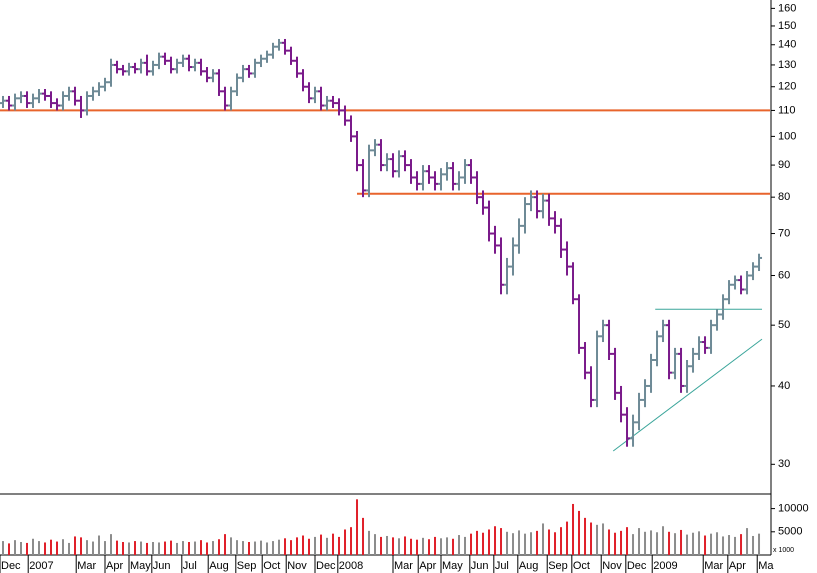 The height and width of the screenshot is (573, 817). Describe the element at coordinates (787, 8) in the screenshot. I see `y-tick-label: 160` at that location.